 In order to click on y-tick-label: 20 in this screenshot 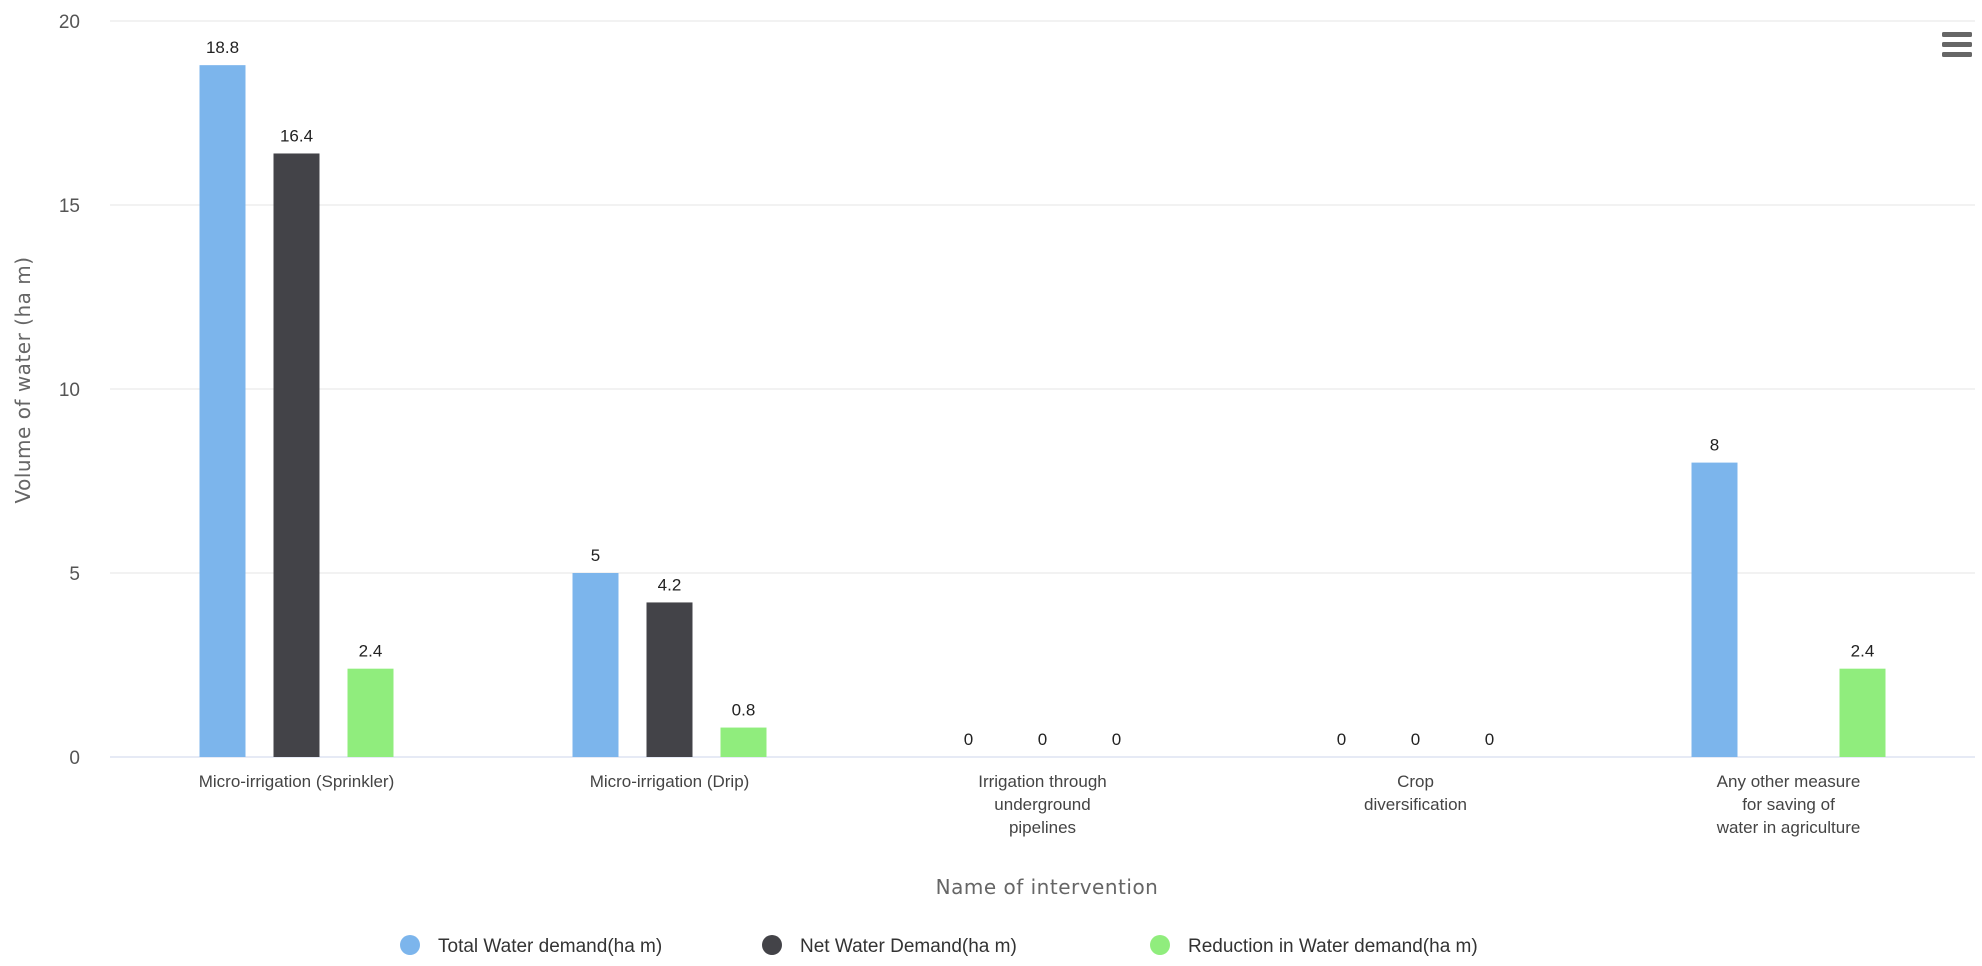, I will do `click(69, 22)`.